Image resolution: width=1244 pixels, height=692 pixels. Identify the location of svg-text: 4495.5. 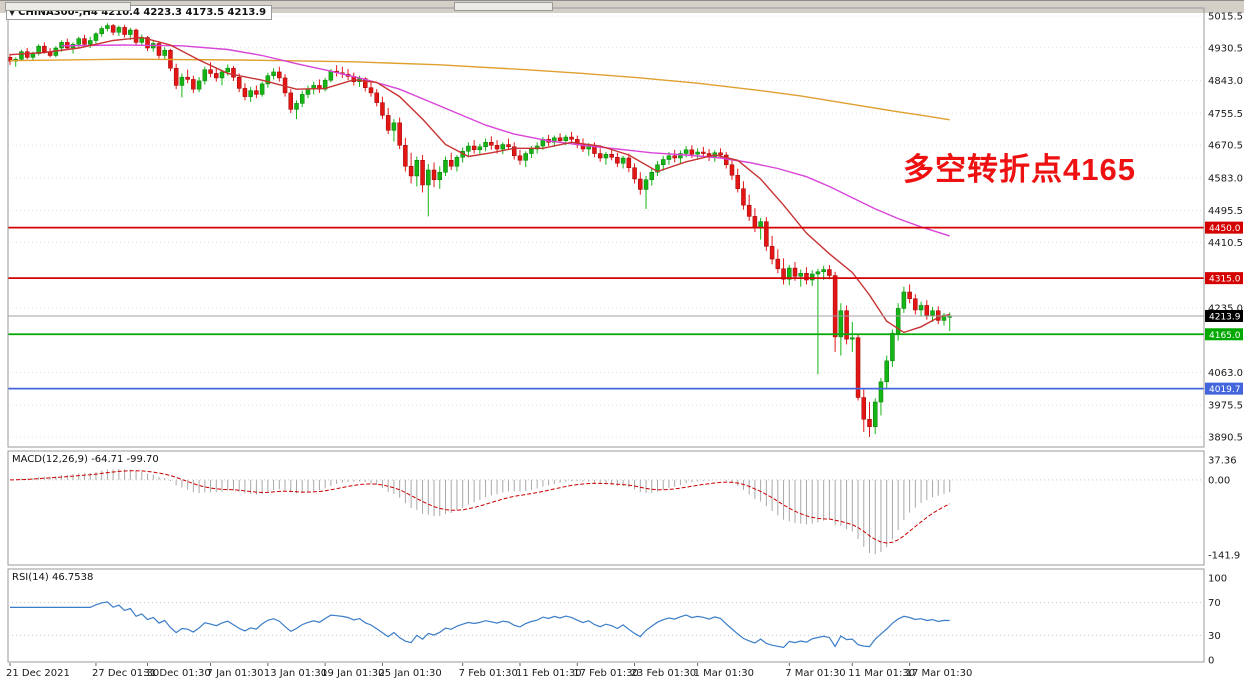
(1225, 211).